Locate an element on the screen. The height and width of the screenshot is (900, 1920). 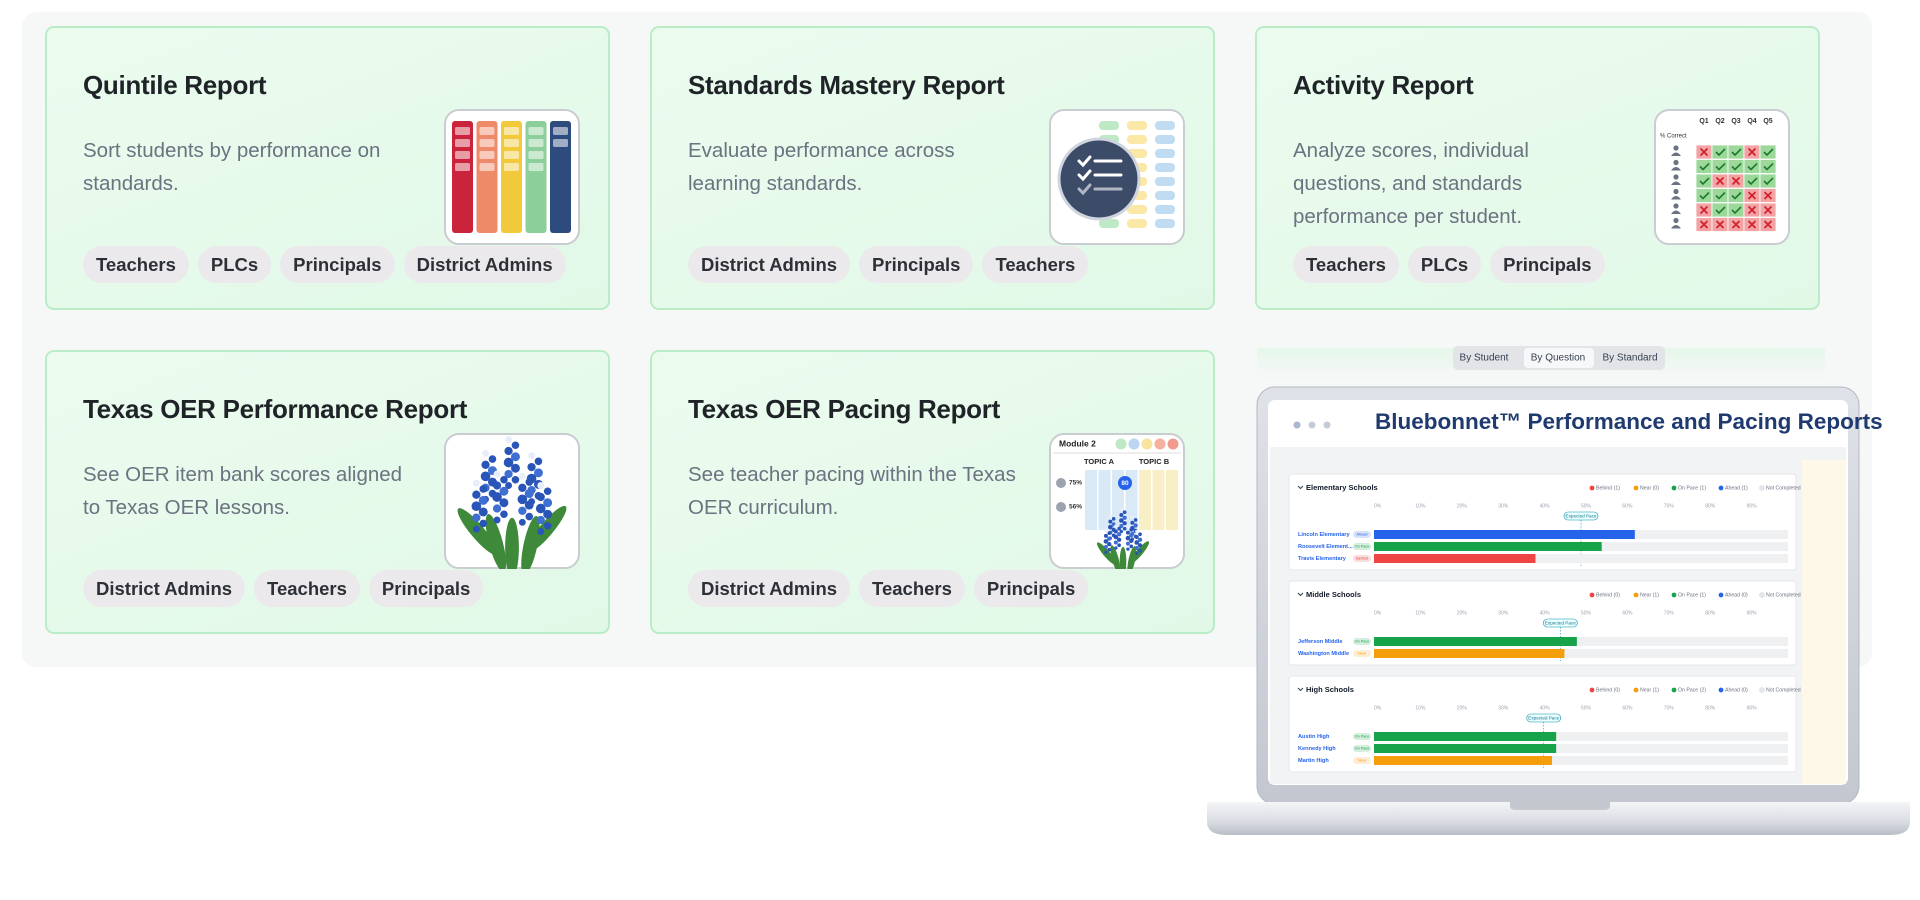
check-mark is located at coordinates (1084, 175).